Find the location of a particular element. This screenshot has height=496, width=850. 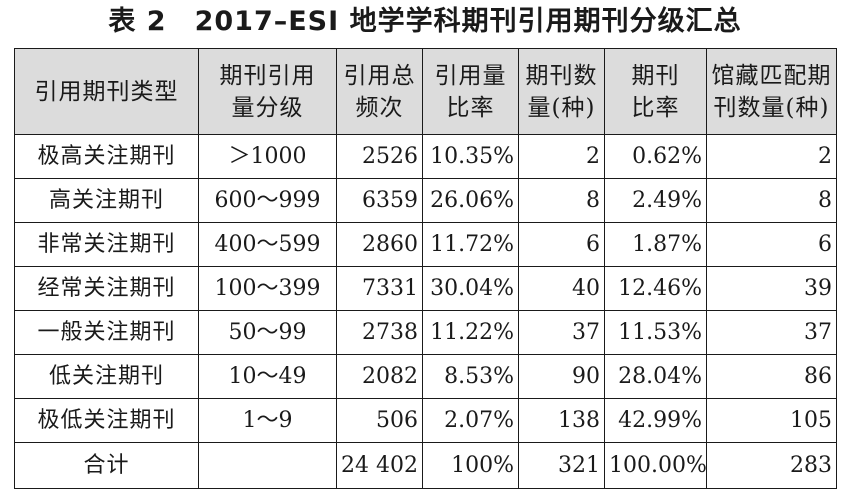

total-cite-ratio: 100% is located at coordinates (470, 465).